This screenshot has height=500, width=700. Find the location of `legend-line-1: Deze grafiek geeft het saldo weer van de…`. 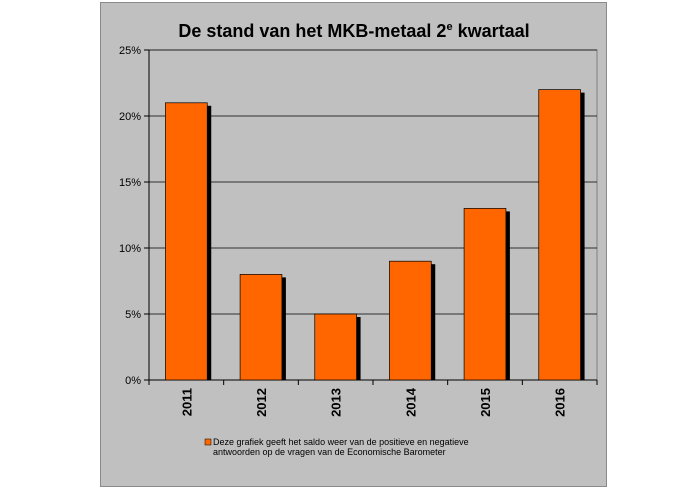

legend-line-1: Deze grafiek geeft het saldo weer van de… is located at coordinates (341, 442).